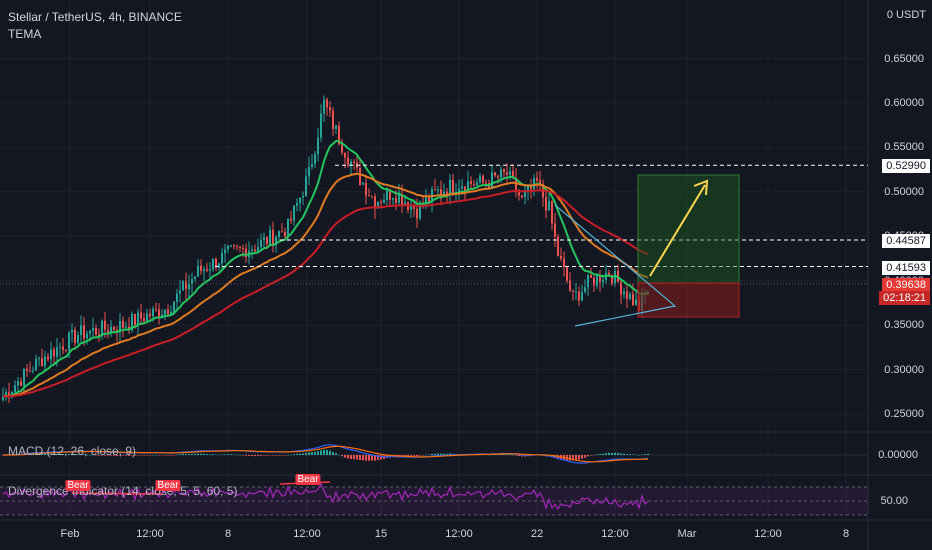  What do you see at coordinates (906, 15) in the screenshot?
I see `price-axis-unit: 0 USDT` at bounding box center [906, 15].